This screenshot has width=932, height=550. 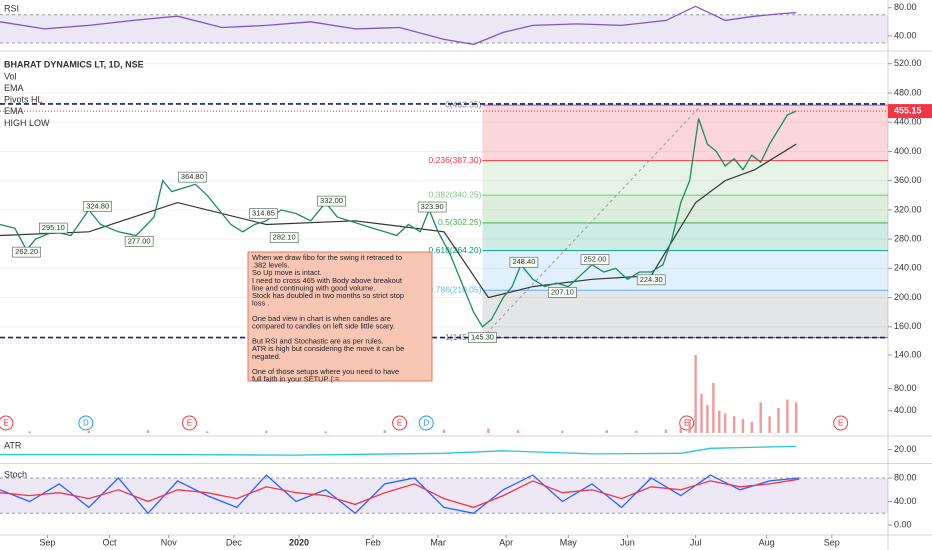 I want to click on y-tick-label: 20.00, so click(x=905, y=449).